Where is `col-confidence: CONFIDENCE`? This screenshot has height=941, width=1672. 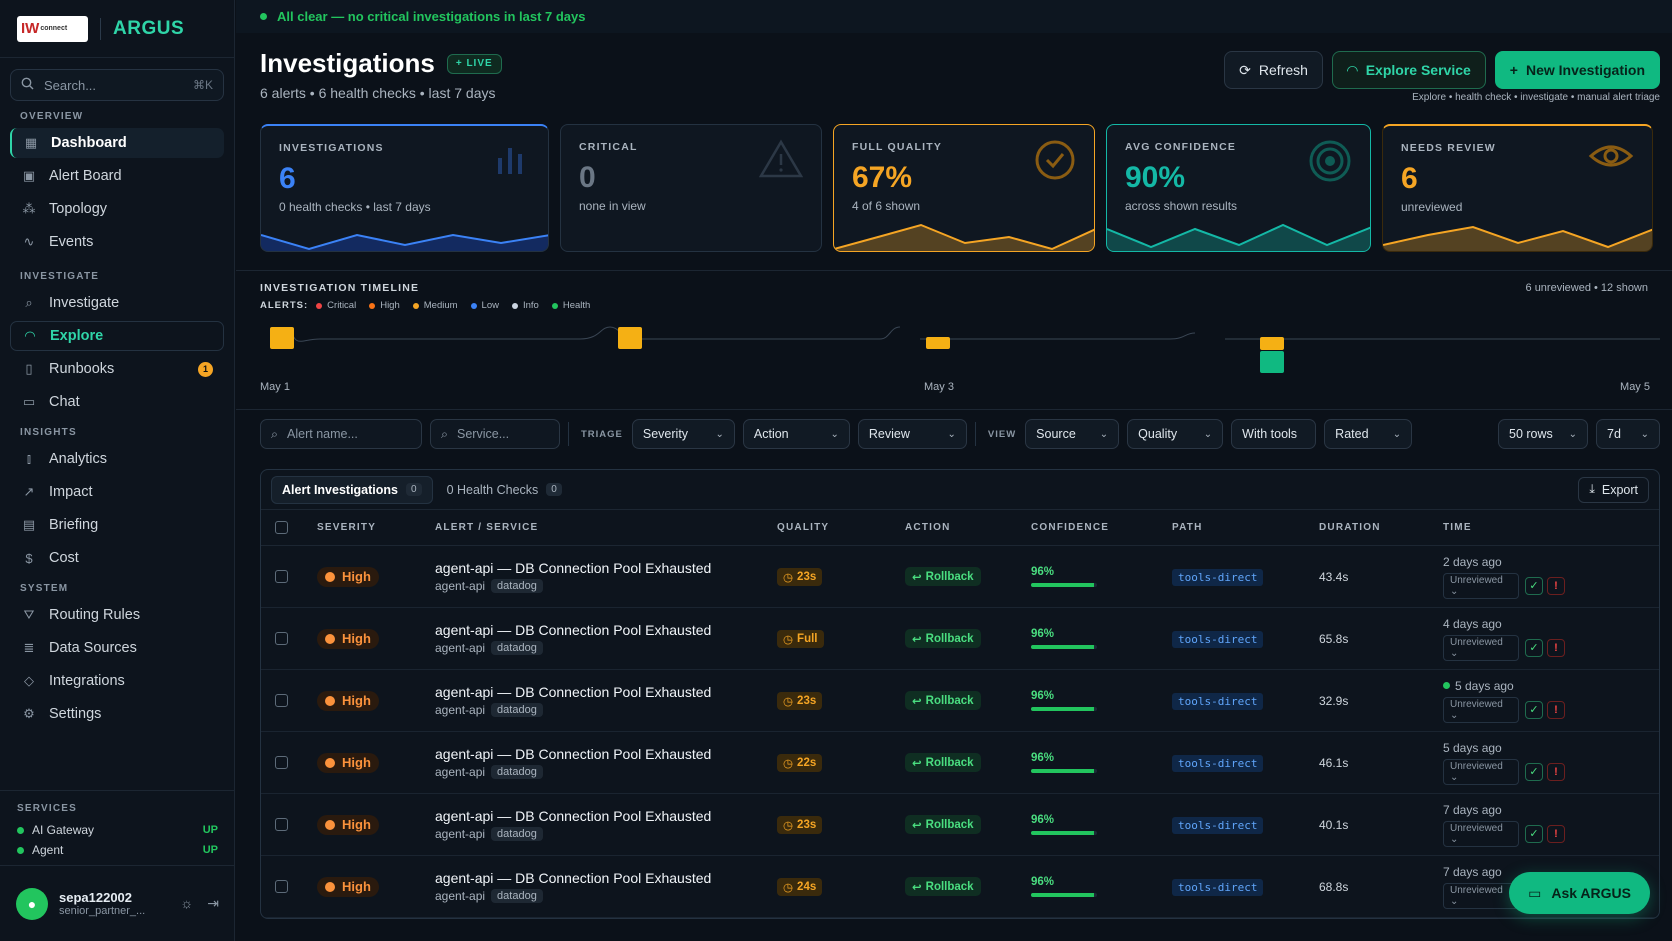 col-confidence: CONFIDENCE is located at coordinates (1070, 527).